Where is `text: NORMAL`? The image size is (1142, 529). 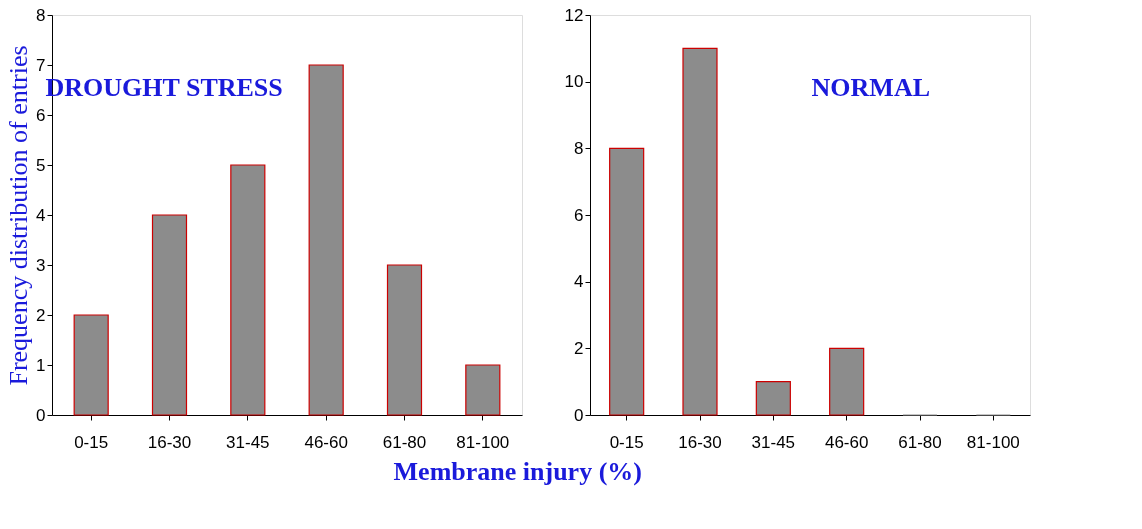 text: NORMAL is located at coordinates (870, 87).